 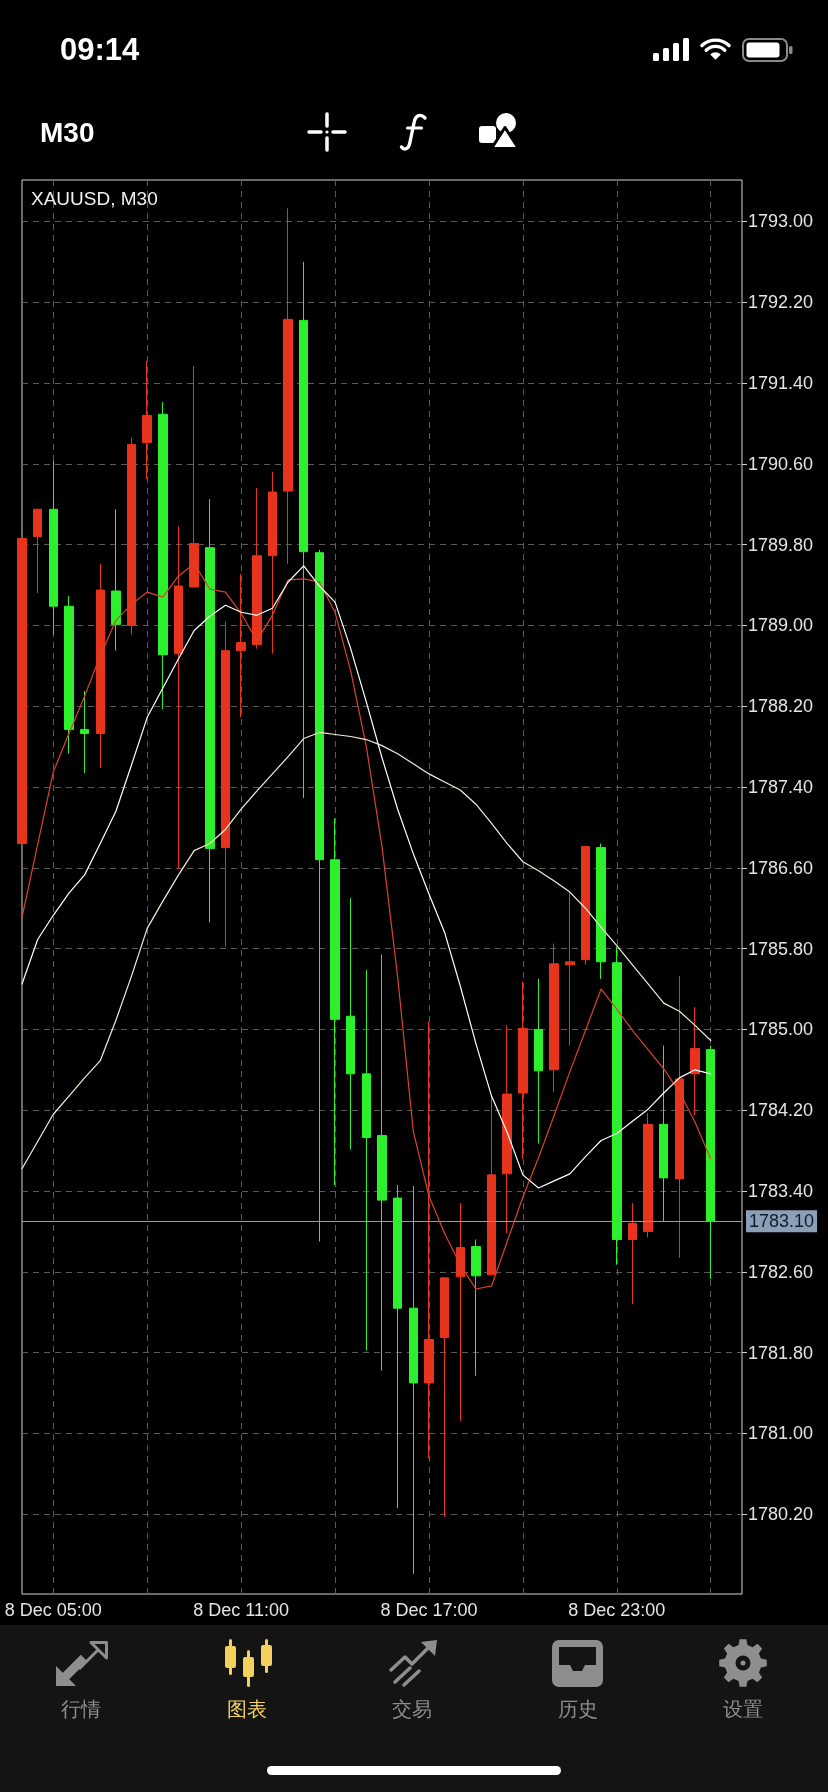 What do you see at coordinates (781, 1514) in the screenshot?
I see `y-tick-label: 1780.20` at bounding box center [781, 1514].